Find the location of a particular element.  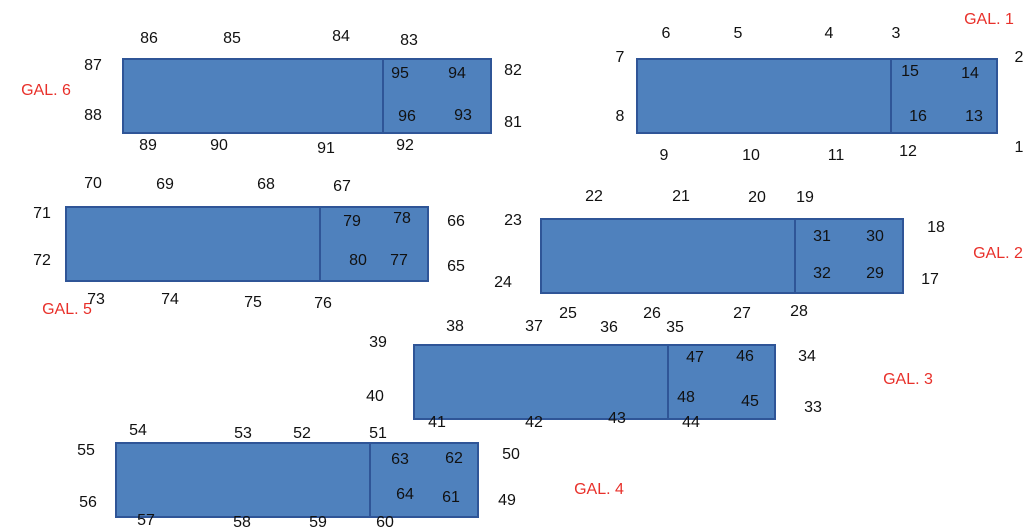

point-label: 23 is located at coordinates (513, 220).